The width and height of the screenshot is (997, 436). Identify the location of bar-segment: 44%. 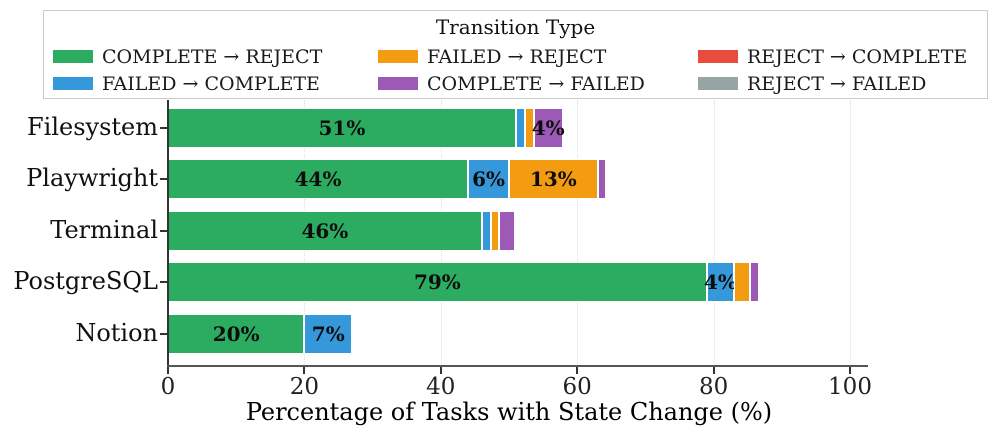
(318, 179).